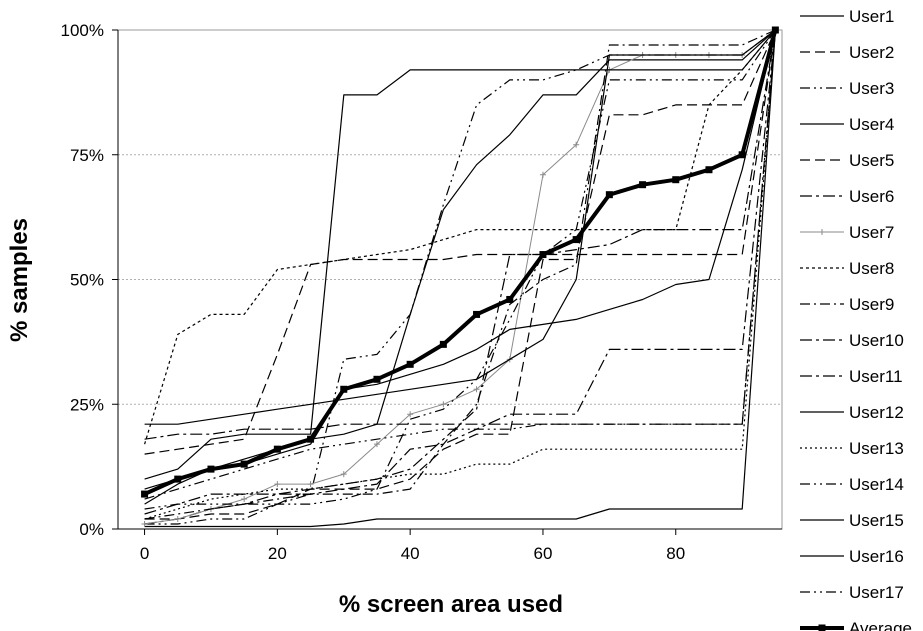 Image resolution: width=923 pixels, height=631 pixels. Describe the element at coordinates (871, 124) in the screenshot. I see `legend-label-user4: User4` at that location.